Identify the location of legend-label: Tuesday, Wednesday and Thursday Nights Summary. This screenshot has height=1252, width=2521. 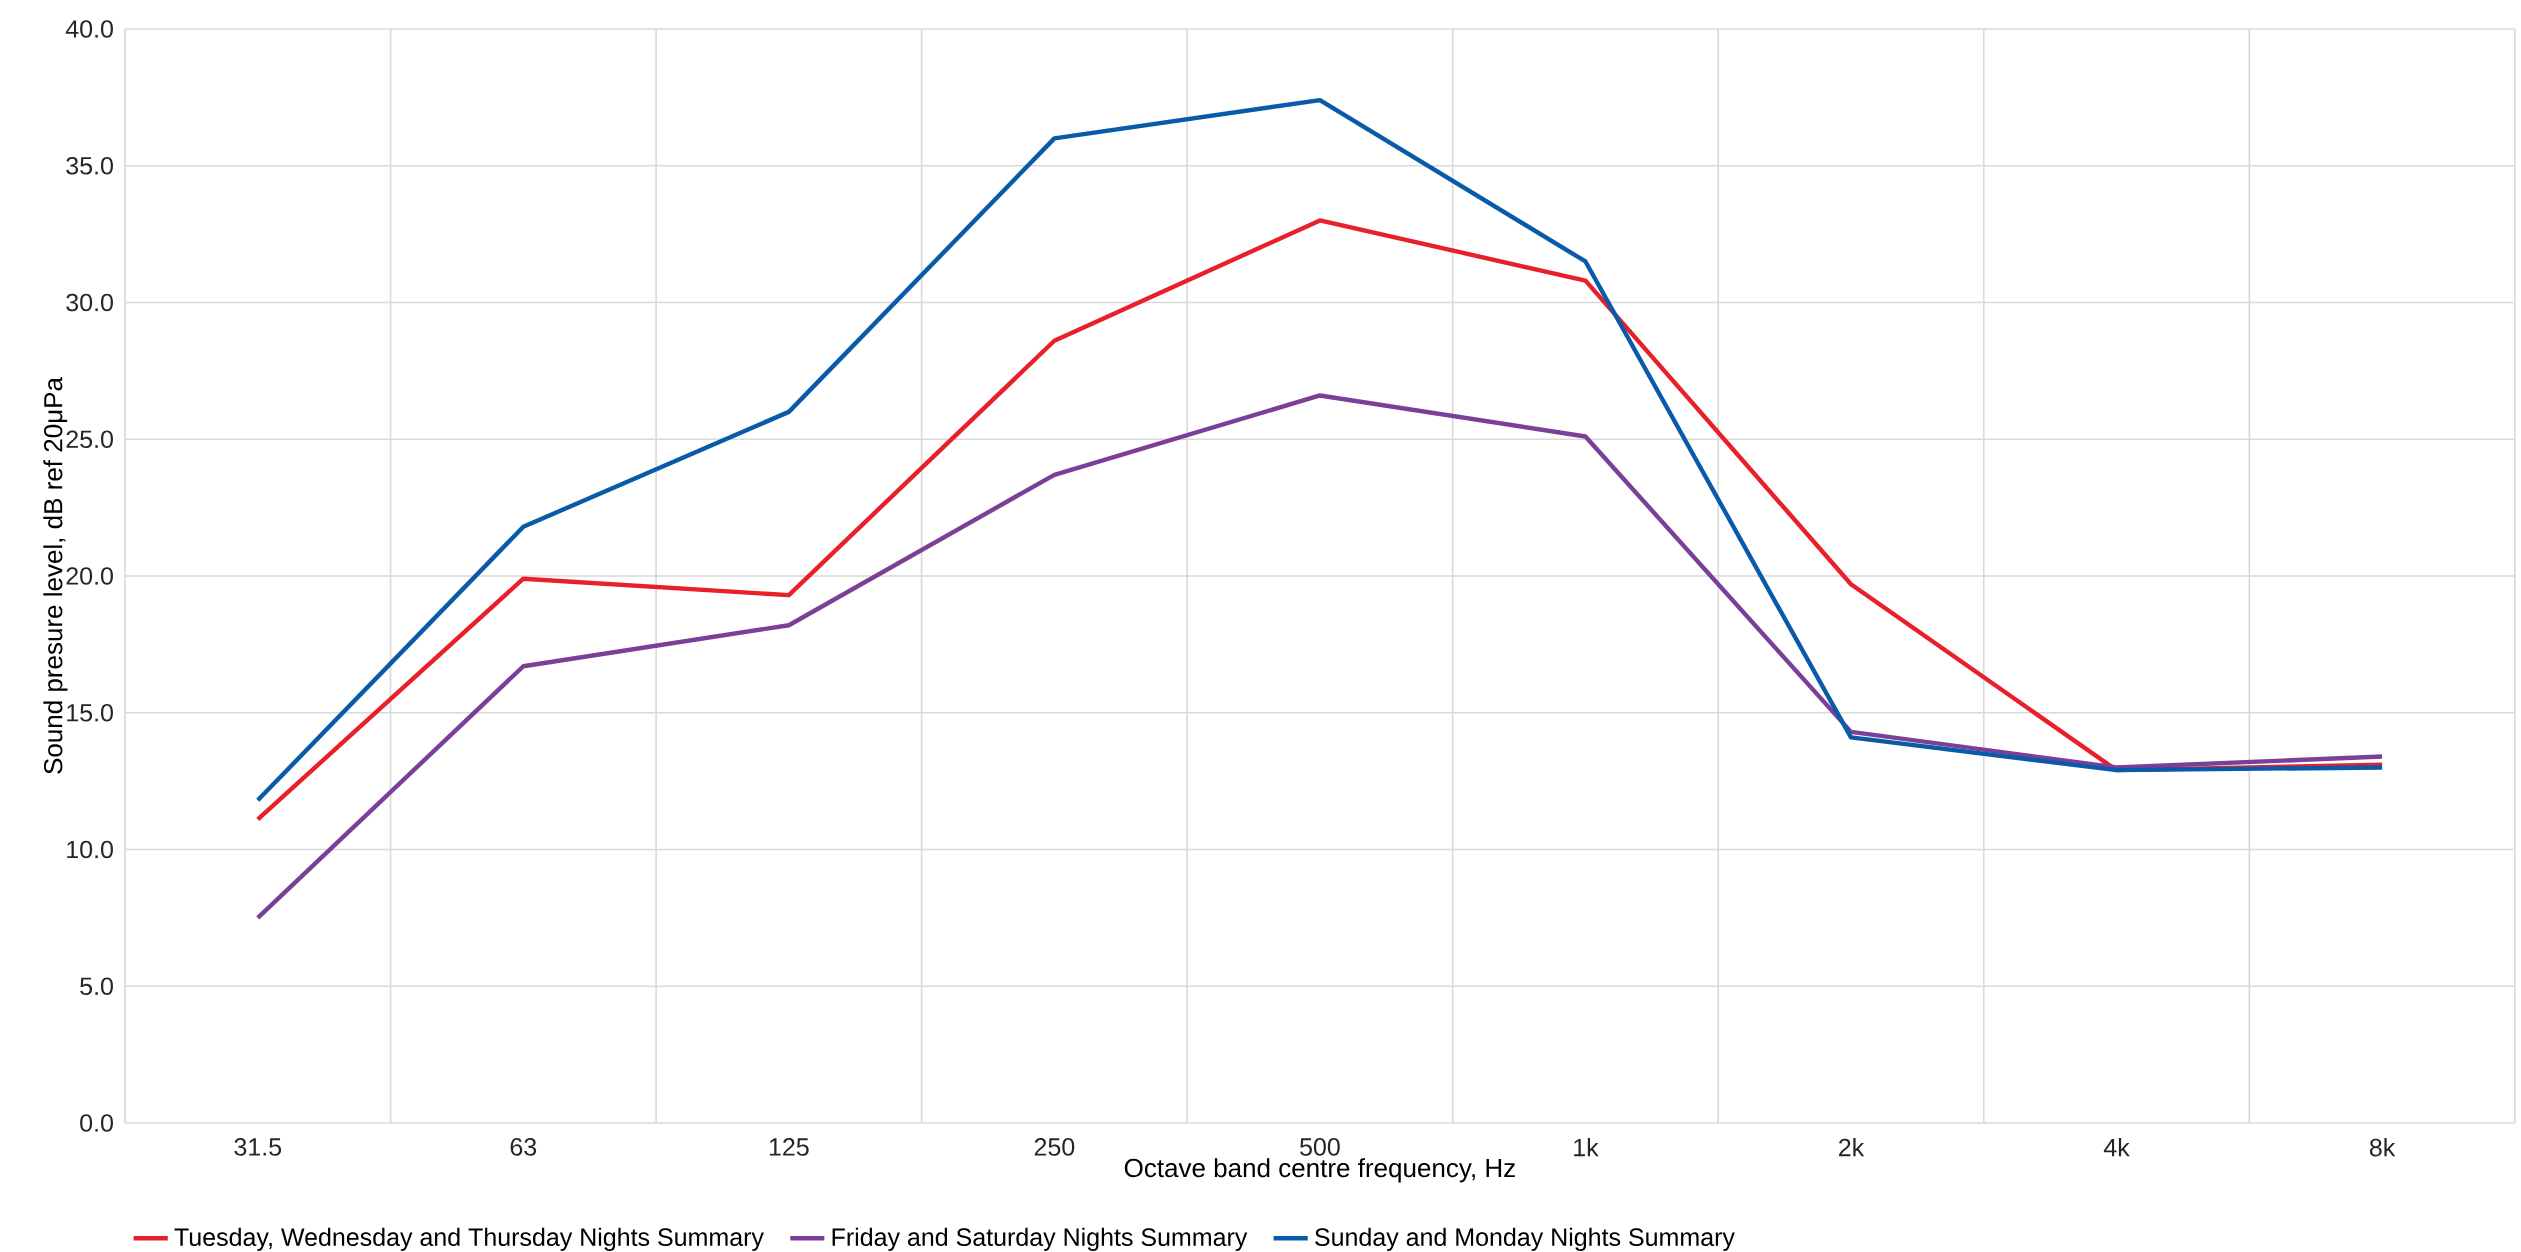
(469, 1239).